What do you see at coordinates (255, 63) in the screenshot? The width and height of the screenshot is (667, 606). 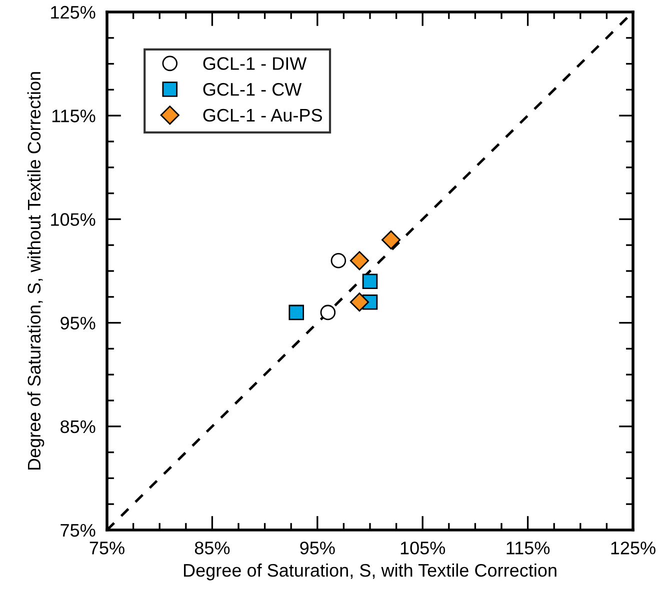 I see `legend-label: GCL-1 - DIW` at bounding box center [255, 63].